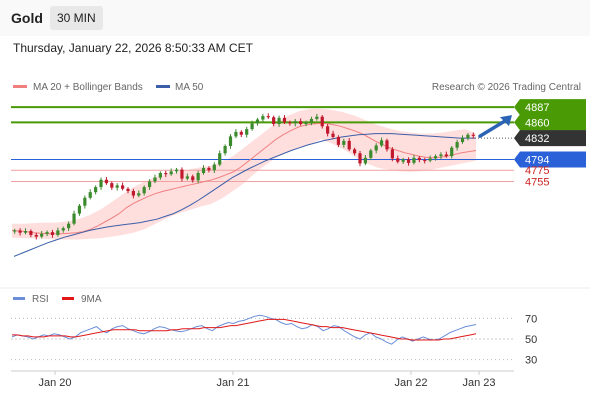 The image size is (590, 400). Describe the element at coordinates (537, 161) in the screenshot. I see `price-tag-label: 4794` at that location.